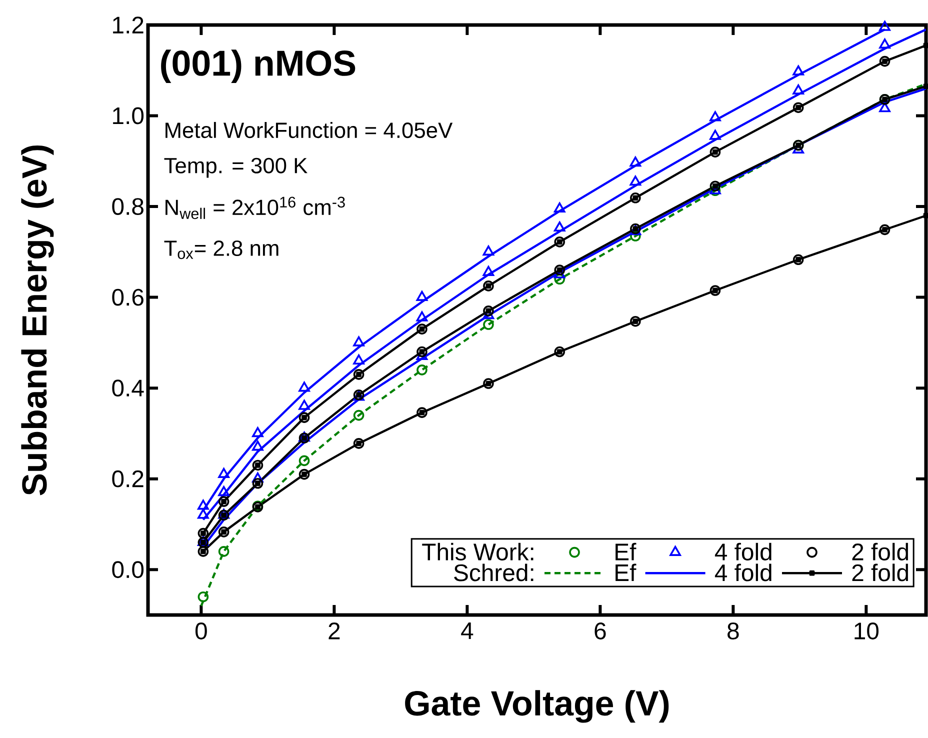 Image resolution: width=928 pixels, height=738 pixels. What do you see at coordinates (128, 25) in the screenshot?
I see `y-tick-label: 1.2` at bounding box center [128, 25].